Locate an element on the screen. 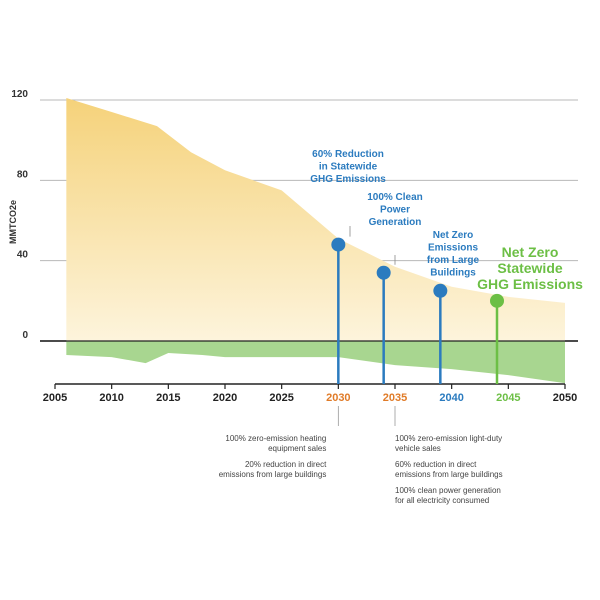  milestone-label-line: Generation is located at coordinates (395, 222).